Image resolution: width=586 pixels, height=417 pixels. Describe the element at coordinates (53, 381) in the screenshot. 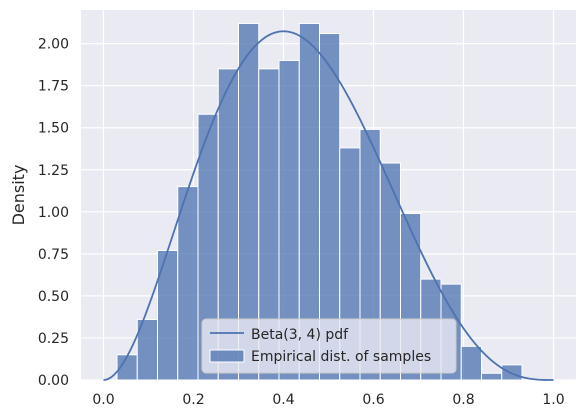

I see `y-tick-label: 0.00` at that location.